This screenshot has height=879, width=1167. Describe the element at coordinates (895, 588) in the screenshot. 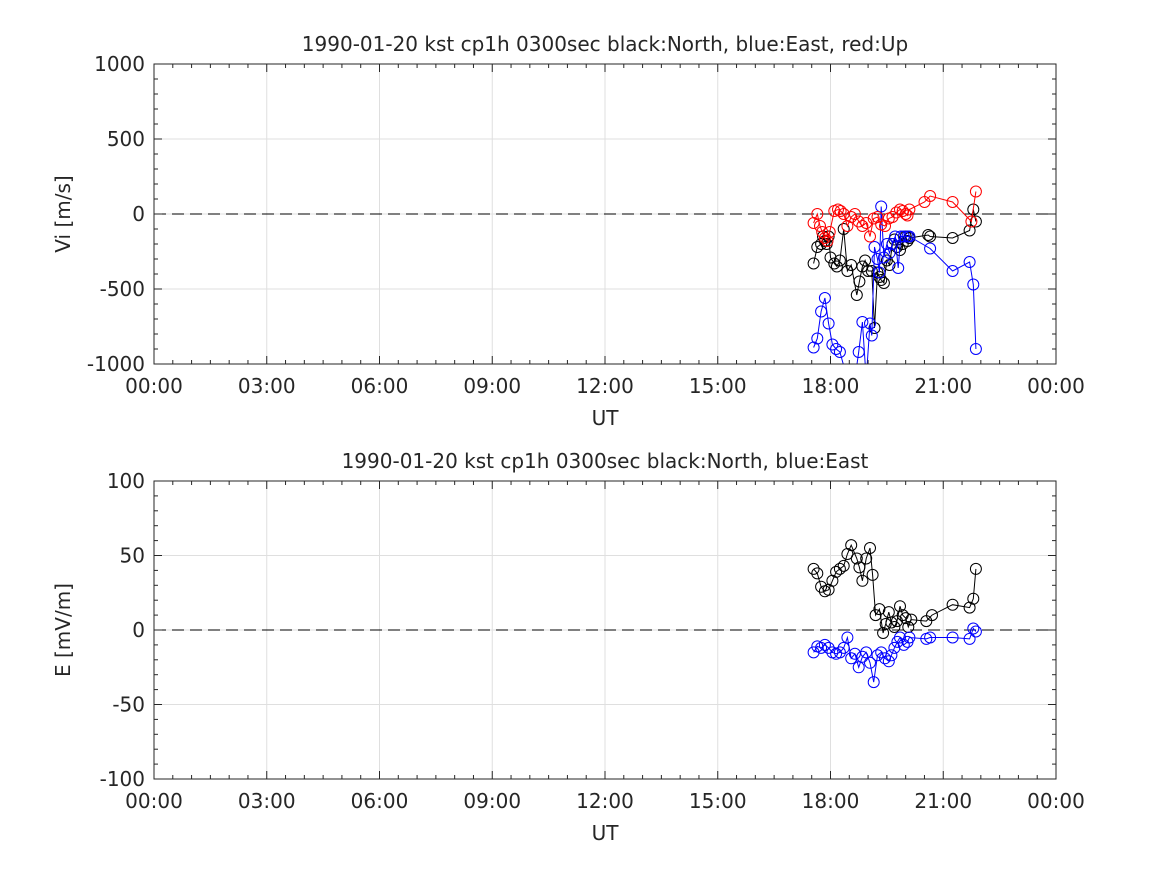

I see `series-line-north` at that location.